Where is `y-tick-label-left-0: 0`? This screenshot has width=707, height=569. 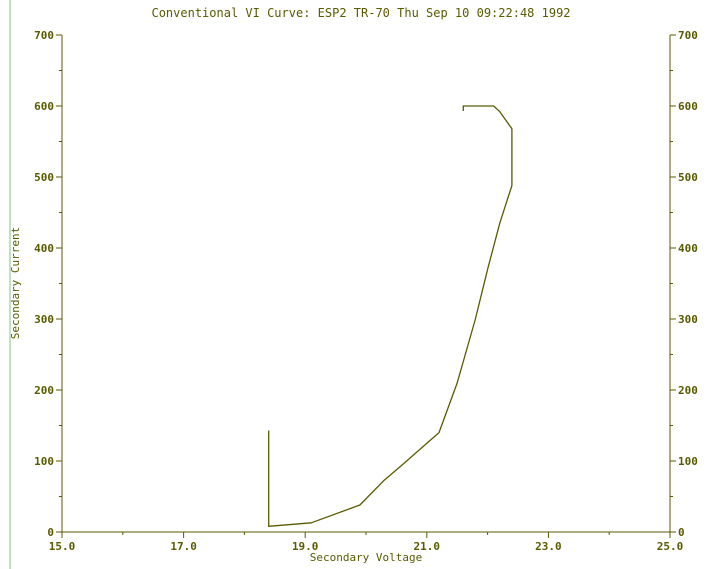 y-tick-label-left-0: 0 is located at coordinates (50, 532).